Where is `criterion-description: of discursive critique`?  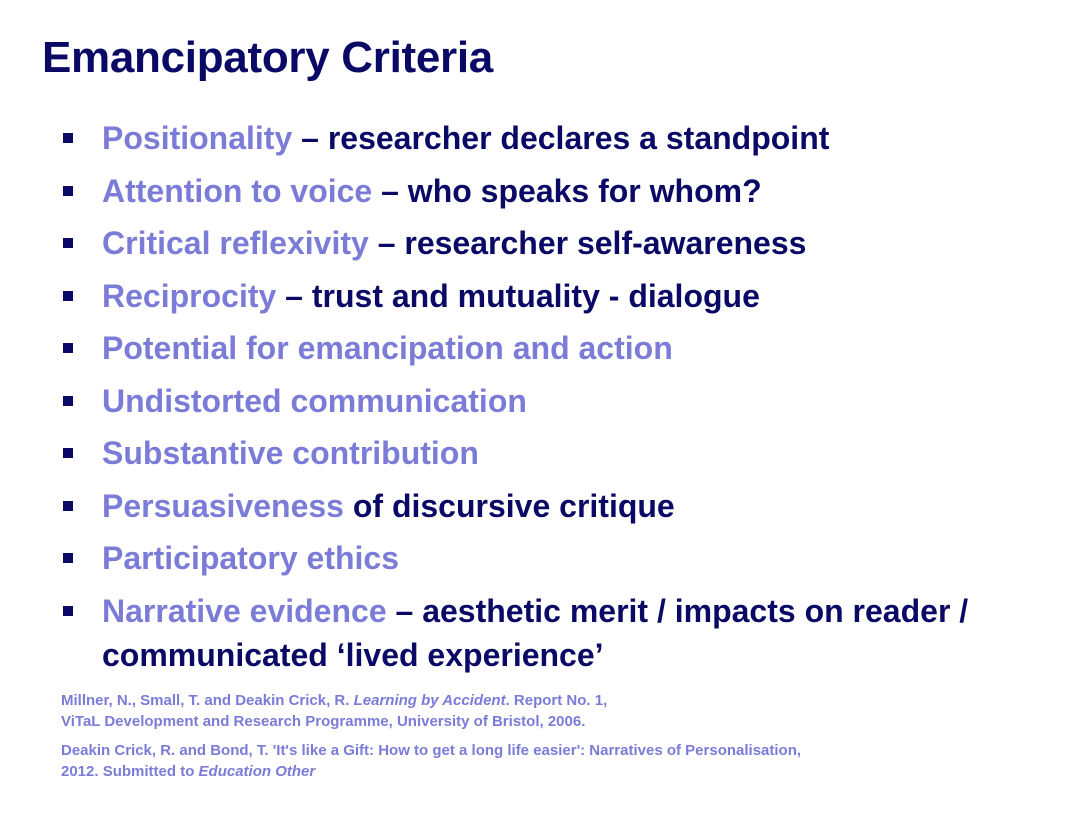 criterion-description: of discursive critique is located at coordinates (509, 505).